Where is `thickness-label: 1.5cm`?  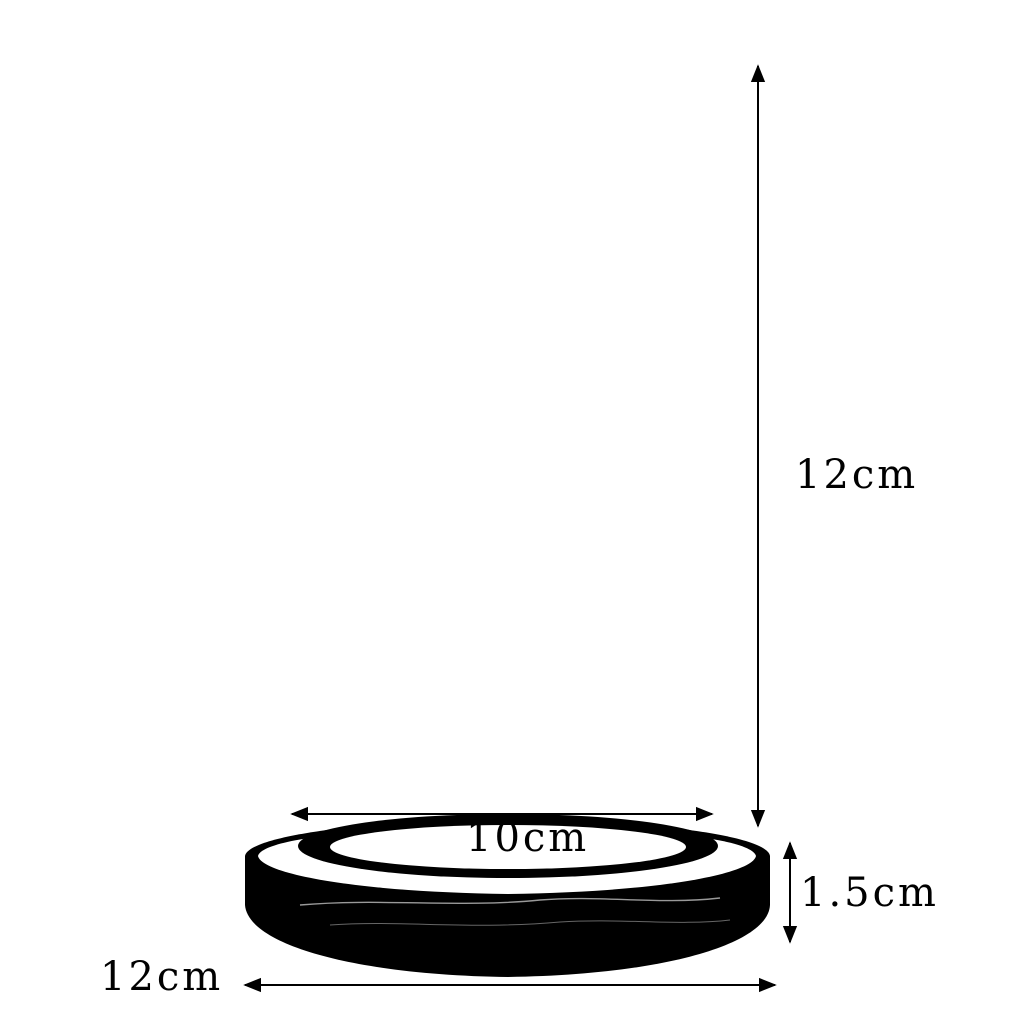 thickness-label: 1.5cm is located at coordinates (869, 893).